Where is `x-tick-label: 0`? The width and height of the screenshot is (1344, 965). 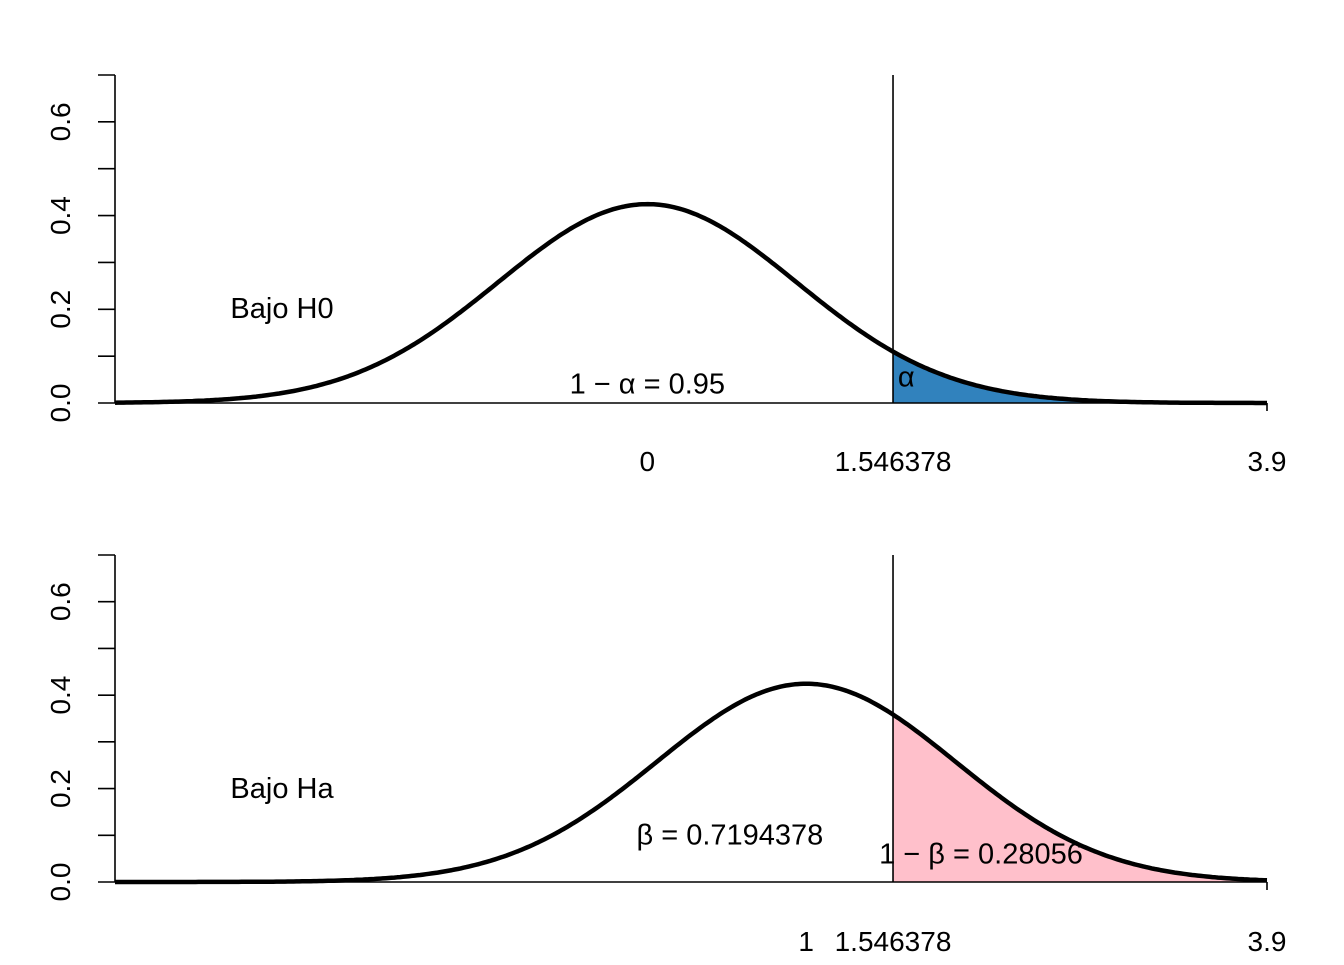
x-tick-label: 0 is located at coordinates (648, 461).